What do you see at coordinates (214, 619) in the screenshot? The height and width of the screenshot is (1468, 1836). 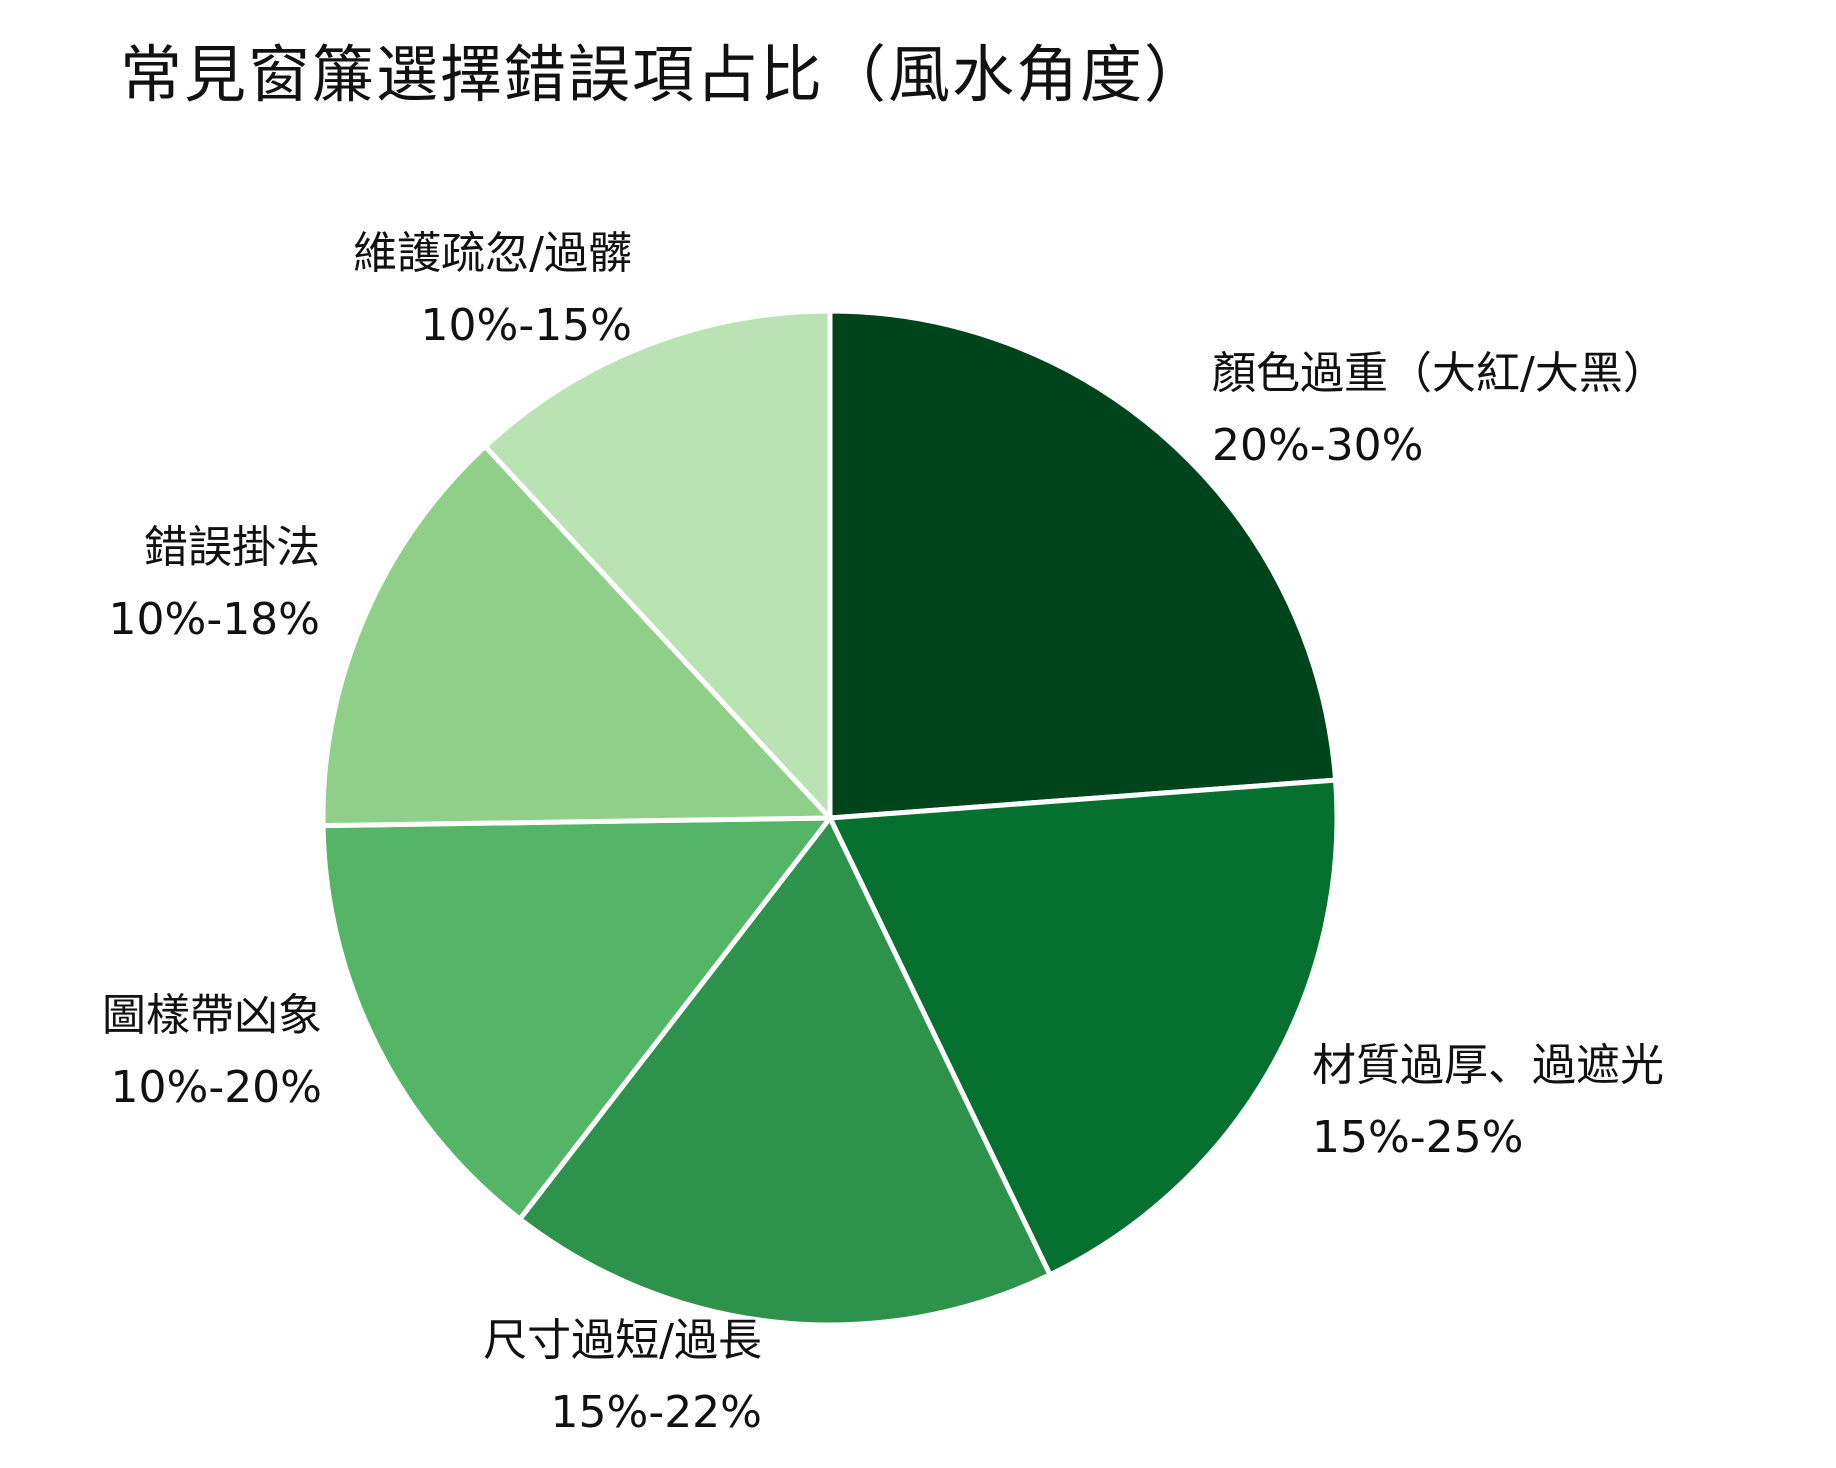 I see `slice-range-5: 10%-18%` at bounding box center [214, 619].